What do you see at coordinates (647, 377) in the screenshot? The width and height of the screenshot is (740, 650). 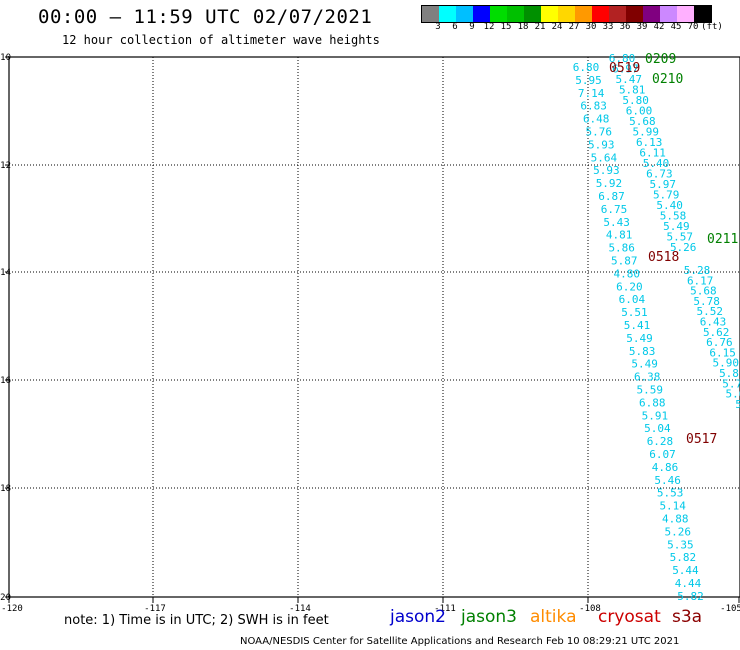 I see `left-track-value: 6.38` at bounding box center [647, 377].